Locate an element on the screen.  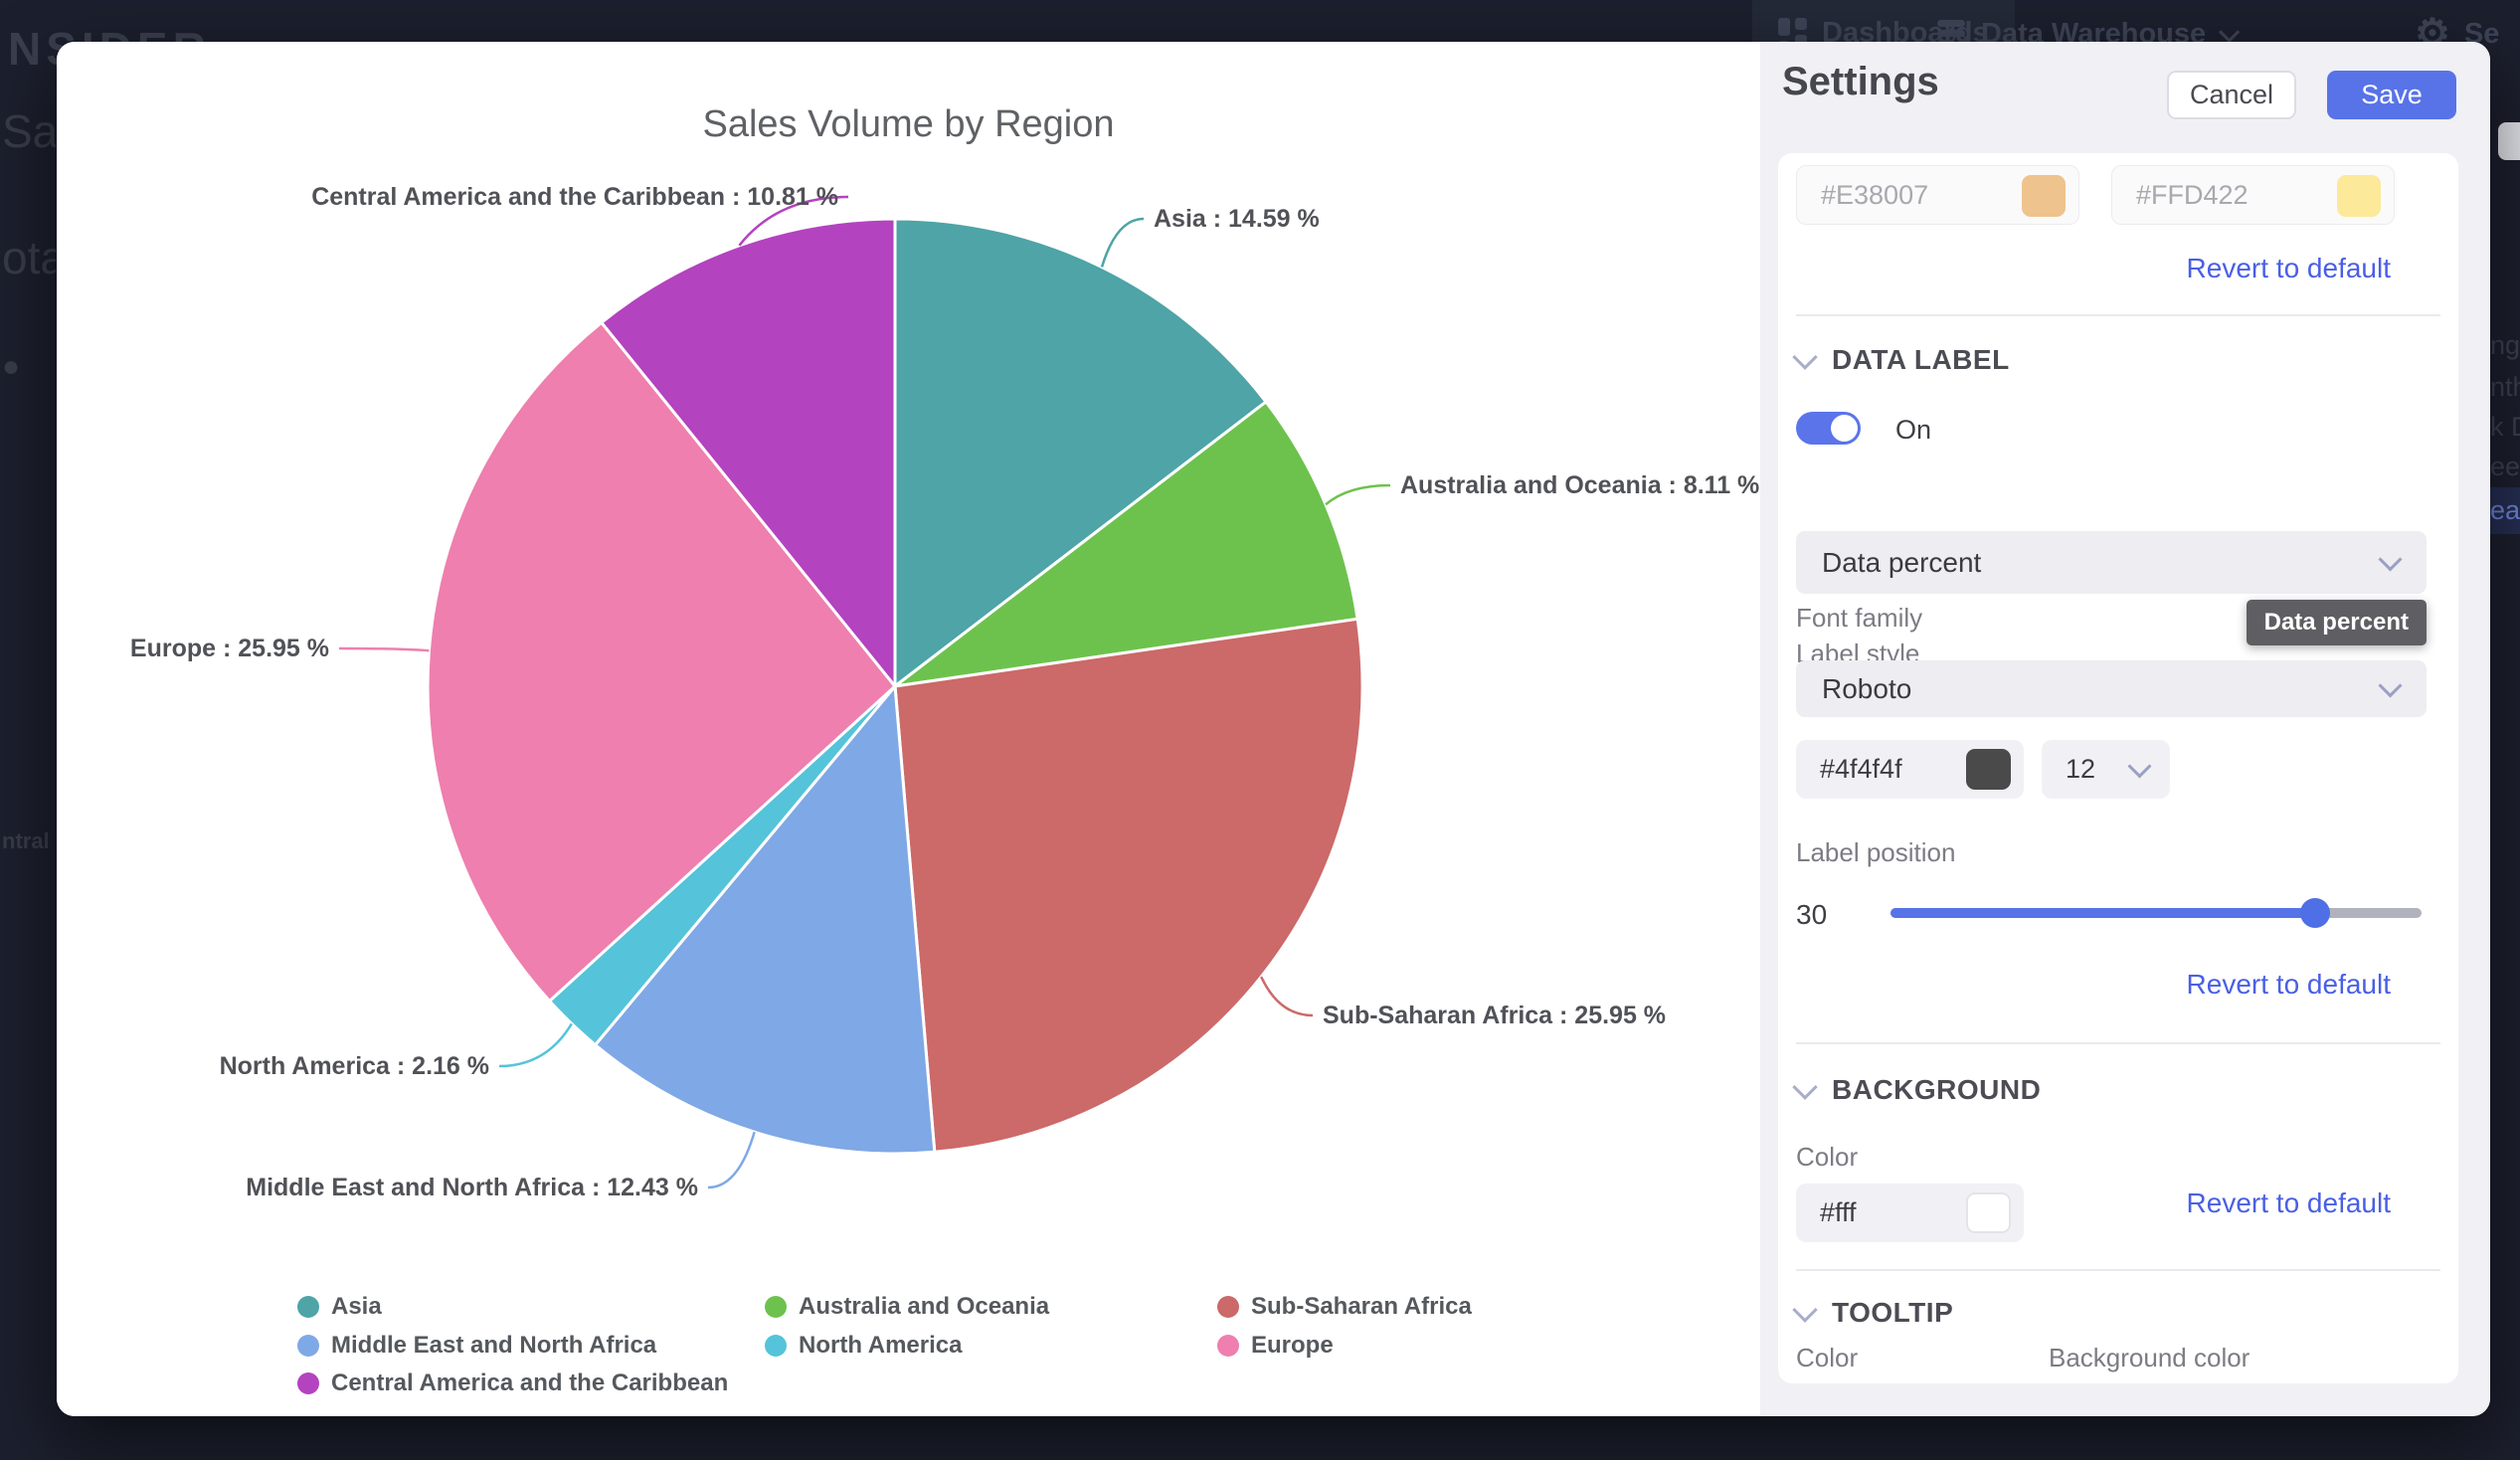
revert-data-label-link: Revert to default is located at coordinates (2288, 984).